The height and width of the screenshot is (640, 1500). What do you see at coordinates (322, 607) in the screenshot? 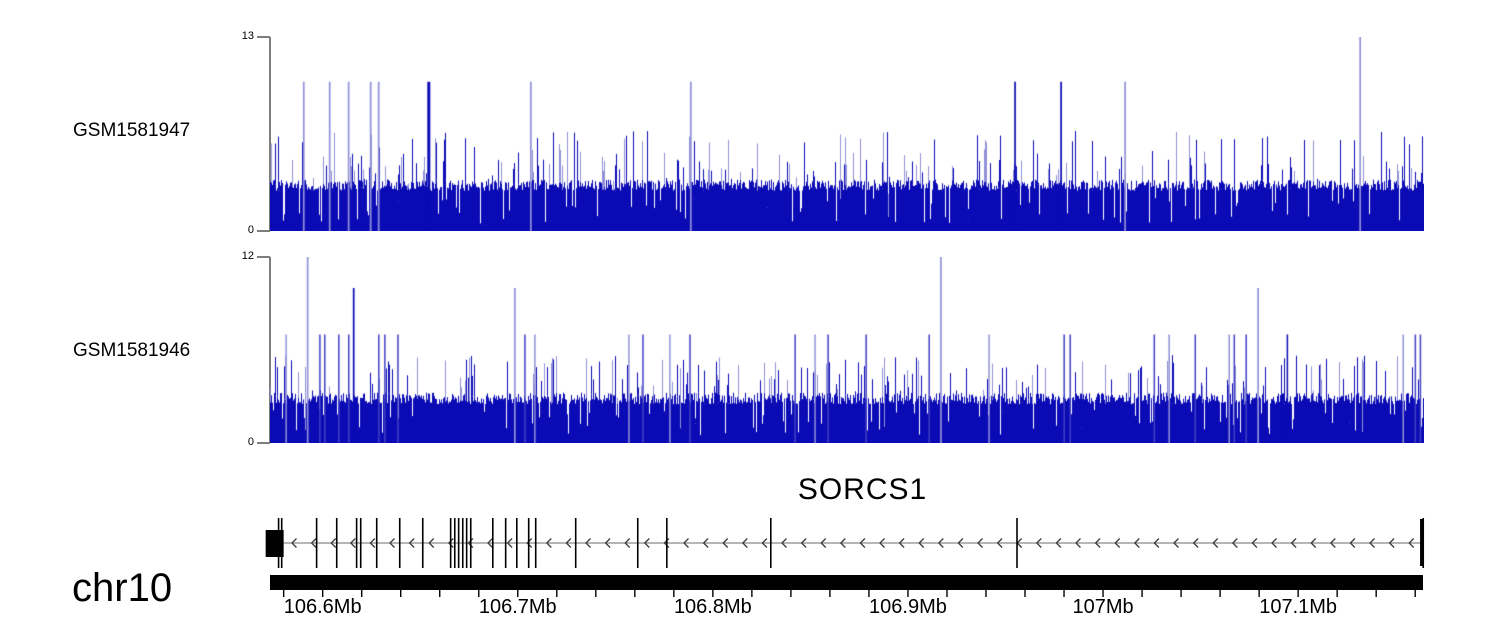
I see `axis-tick-label: 106.6Mb` at bounding box center [322, 607].